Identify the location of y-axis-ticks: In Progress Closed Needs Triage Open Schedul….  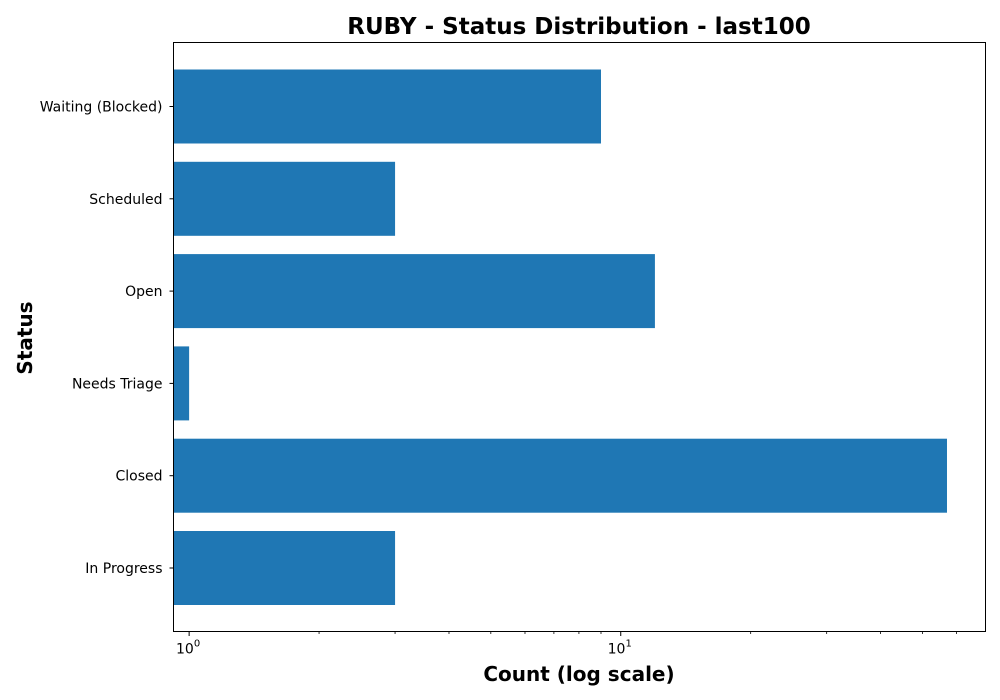
(107, 338).